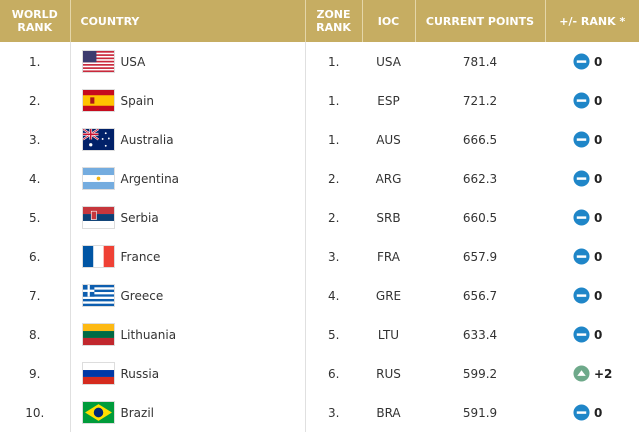 The height and width of the screenshot is (437, 639). I want to click on ioc-code: SRB, so click(388, 217).